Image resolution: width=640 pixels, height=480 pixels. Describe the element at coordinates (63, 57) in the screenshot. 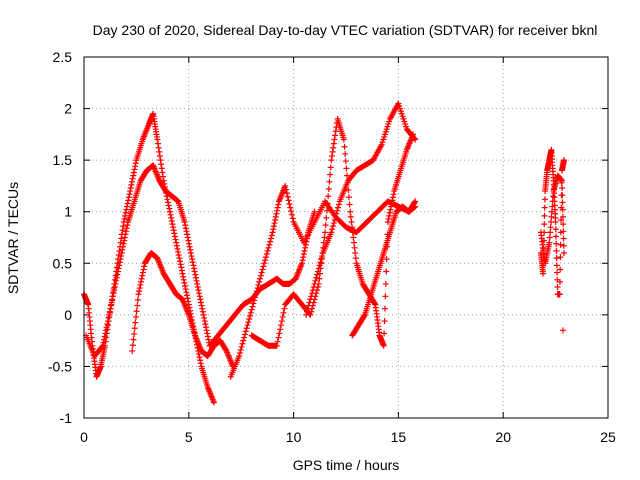

I see `y-tick-label: 2.5` at that location.